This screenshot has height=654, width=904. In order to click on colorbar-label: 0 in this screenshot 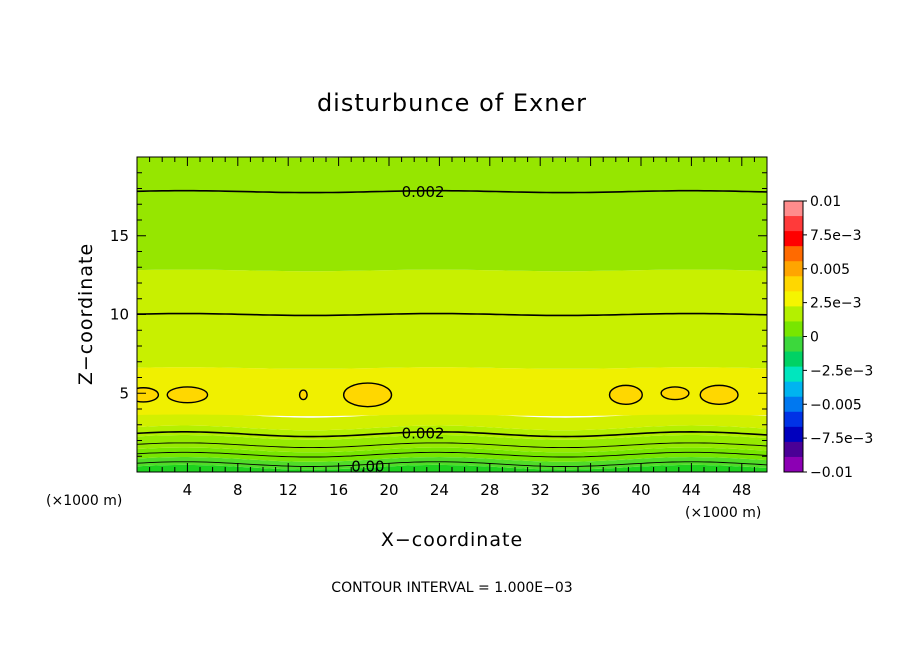, I will do `click(814, 338)`.